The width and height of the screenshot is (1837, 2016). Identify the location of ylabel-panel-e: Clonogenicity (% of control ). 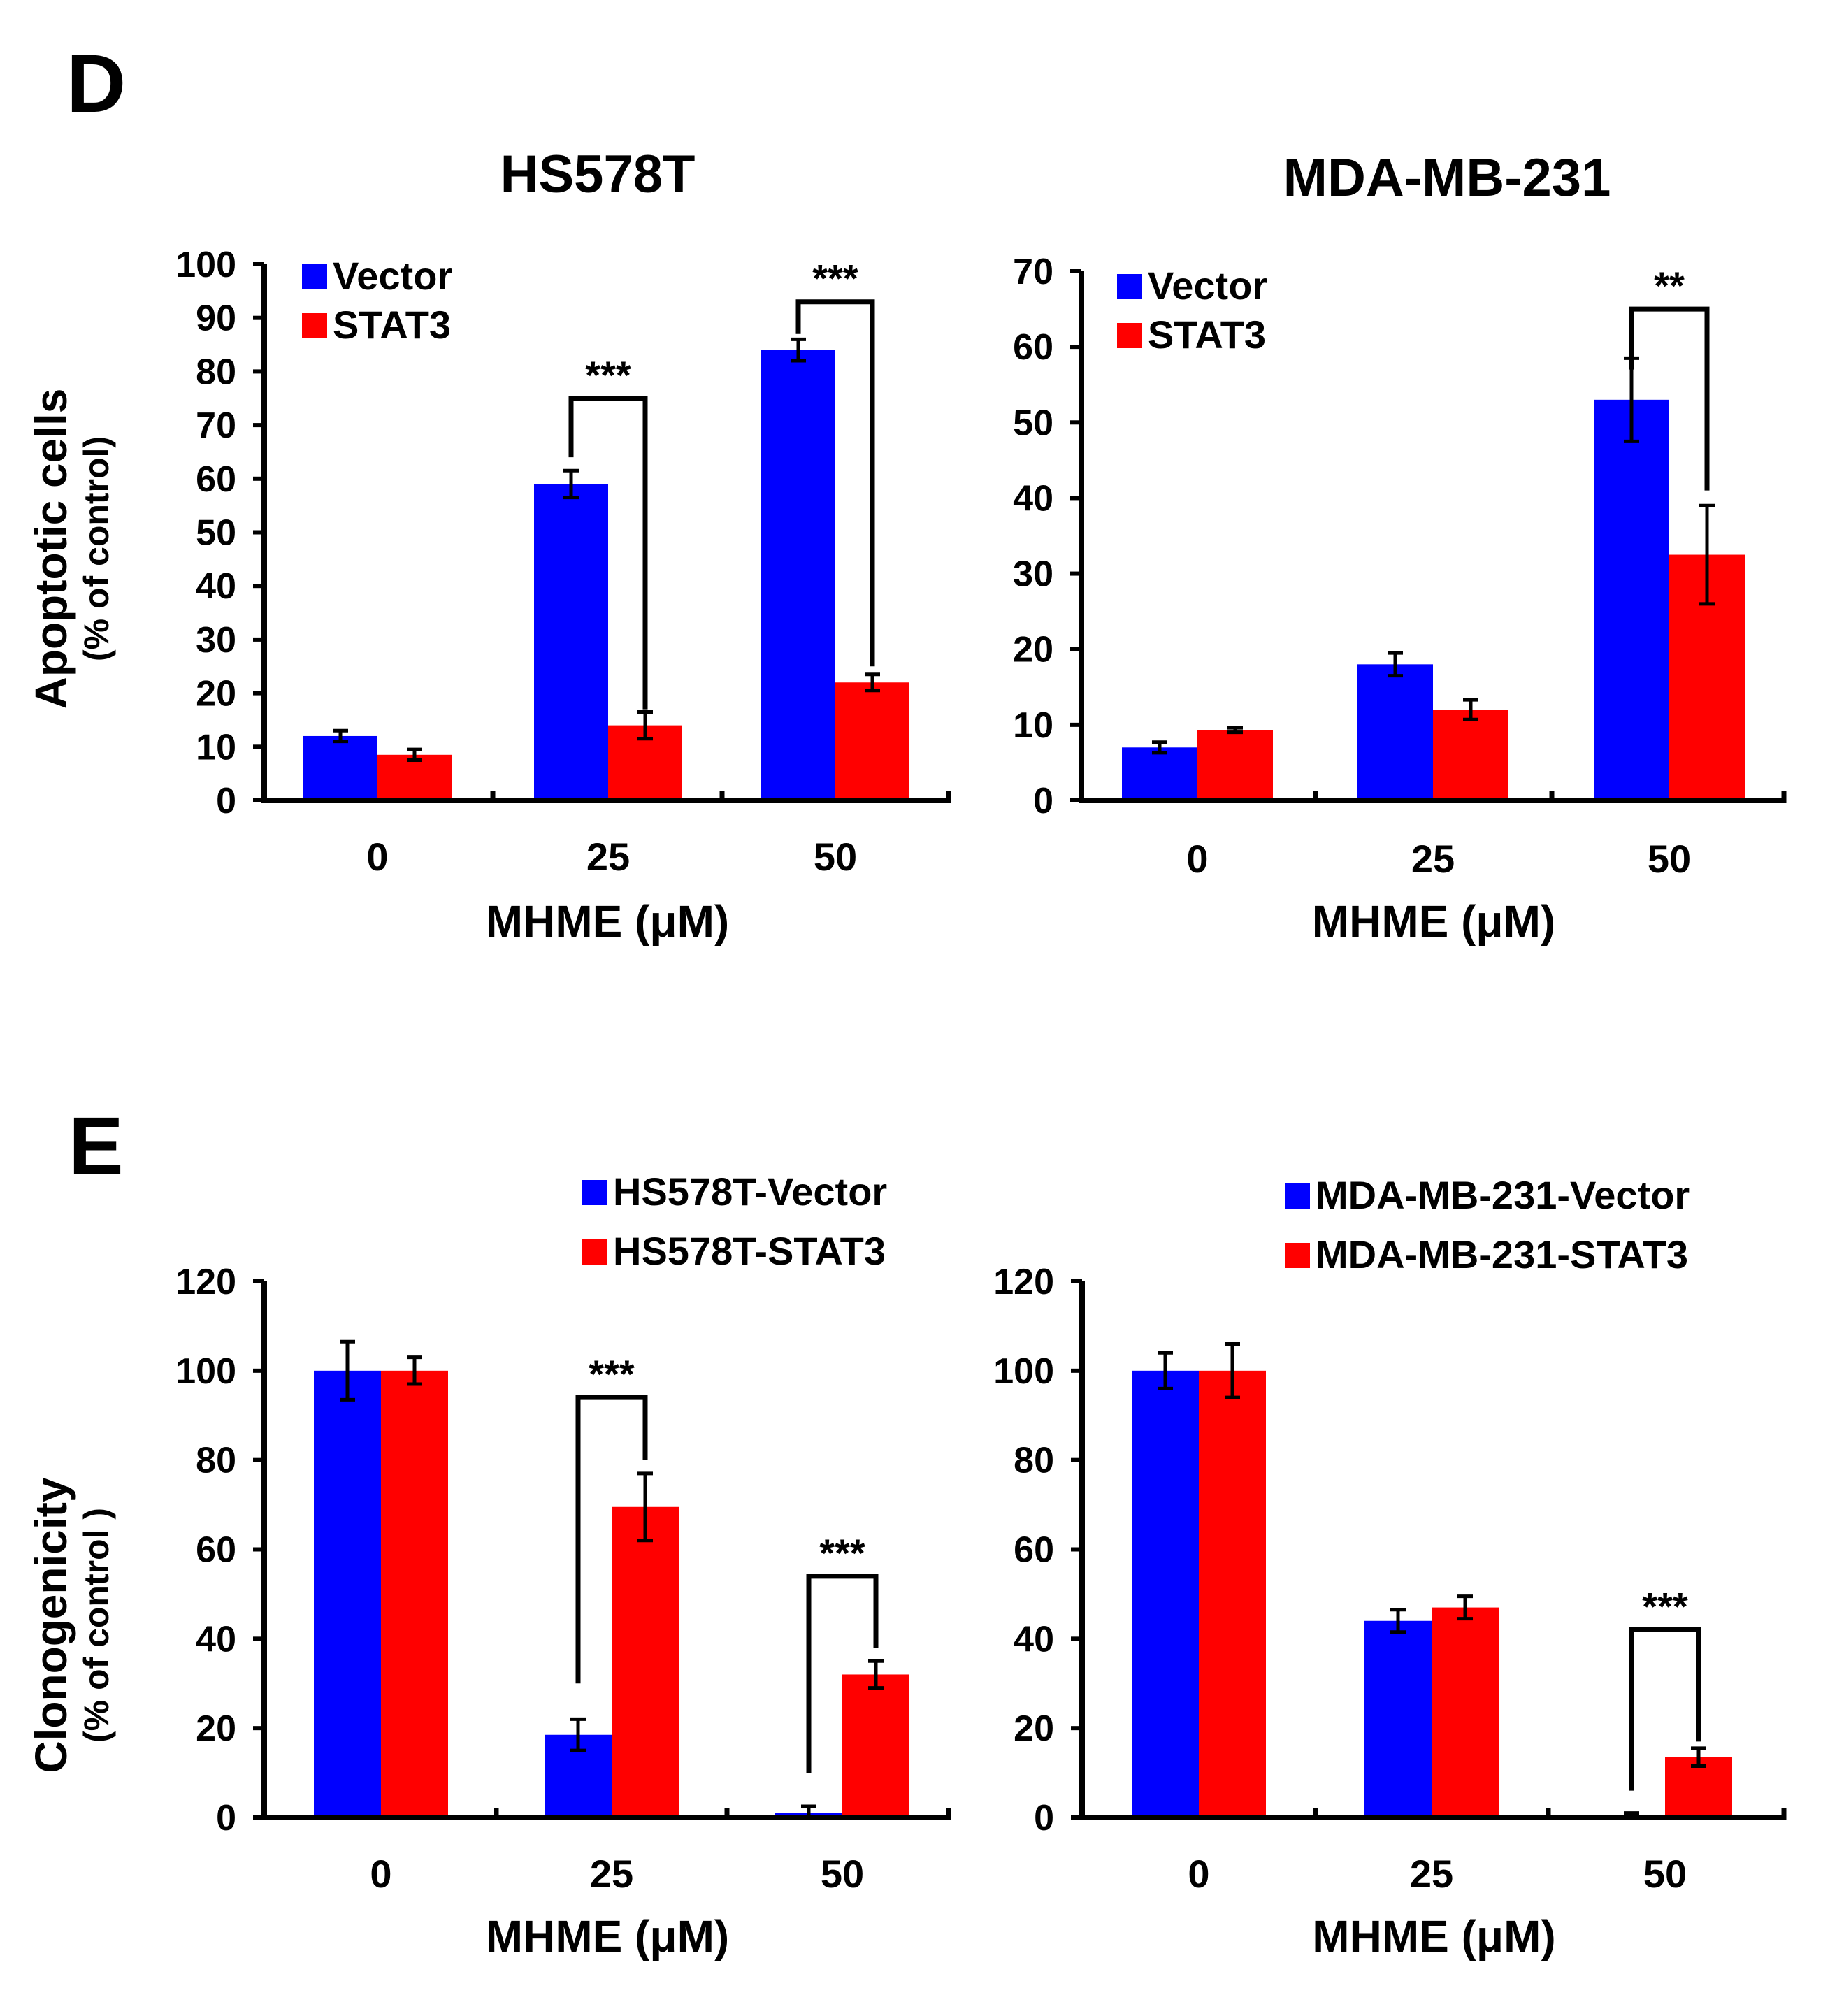
(71, 1625).